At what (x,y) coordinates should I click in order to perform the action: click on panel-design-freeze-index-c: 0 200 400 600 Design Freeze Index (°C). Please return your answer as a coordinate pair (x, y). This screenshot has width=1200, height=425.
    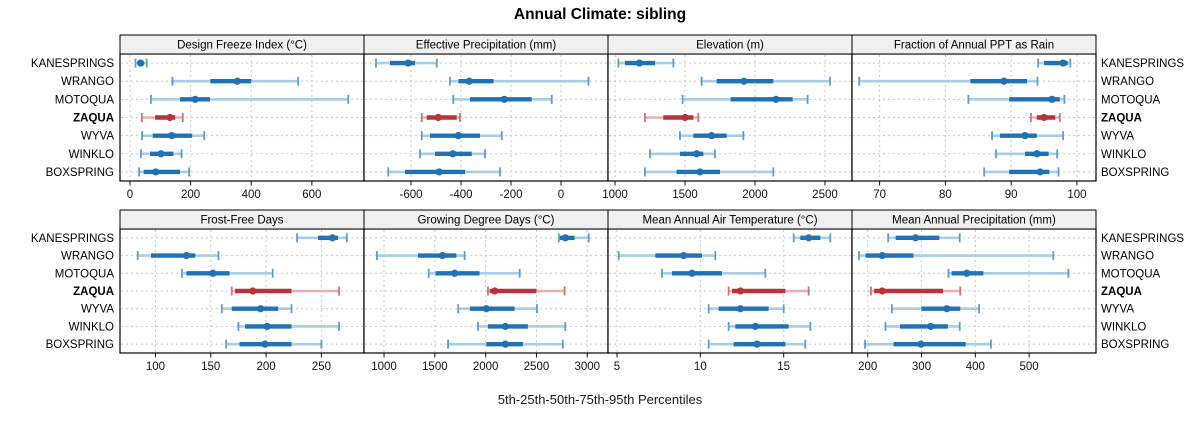
    Looking at the image, I should click on (242, 117).